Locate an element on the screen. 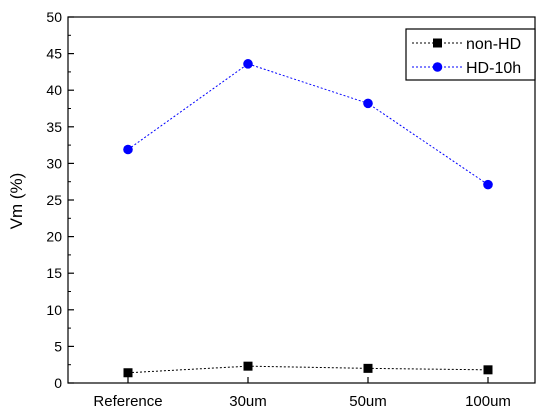  x-tick-label: 30um is located at coordinates (248, 401).